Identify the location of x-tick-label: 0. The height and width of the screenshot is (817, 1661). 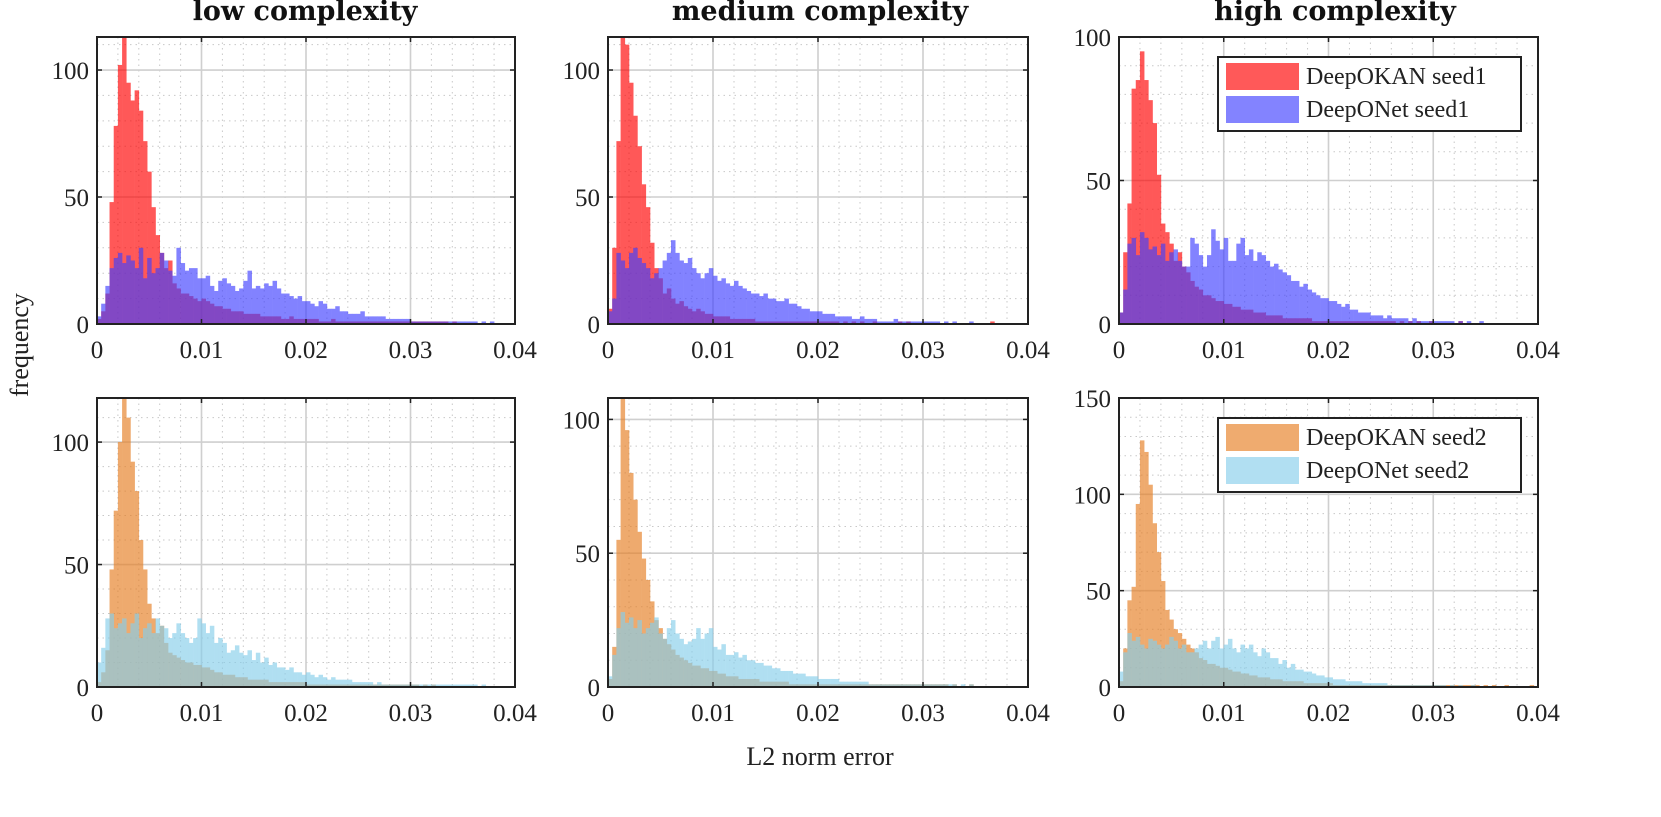
(608, 713).